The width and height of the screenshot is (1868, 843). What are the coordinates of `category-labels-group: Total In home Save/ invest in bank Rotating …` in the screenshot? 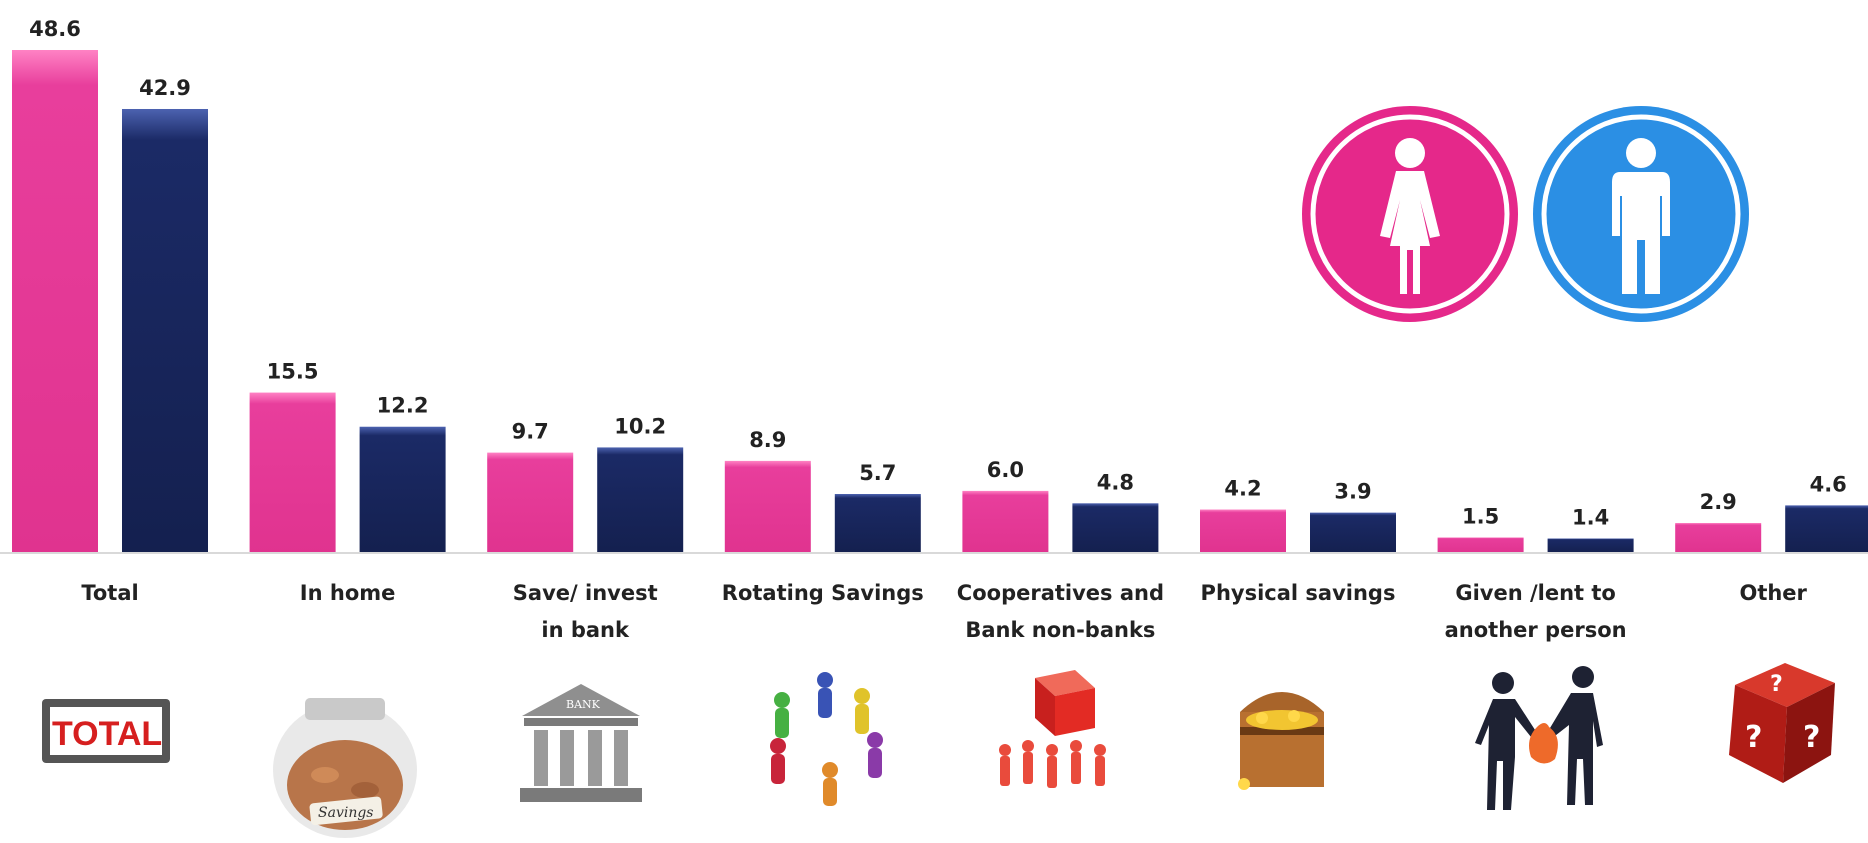 It's located at (944, 611).